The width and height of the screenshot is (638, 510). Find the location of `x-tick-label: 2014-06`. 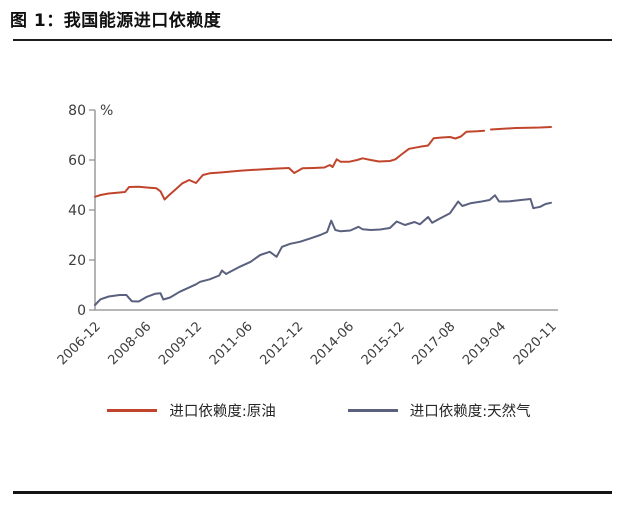

x-tick-label: 2014-06 is located at coordinates (332, 343).